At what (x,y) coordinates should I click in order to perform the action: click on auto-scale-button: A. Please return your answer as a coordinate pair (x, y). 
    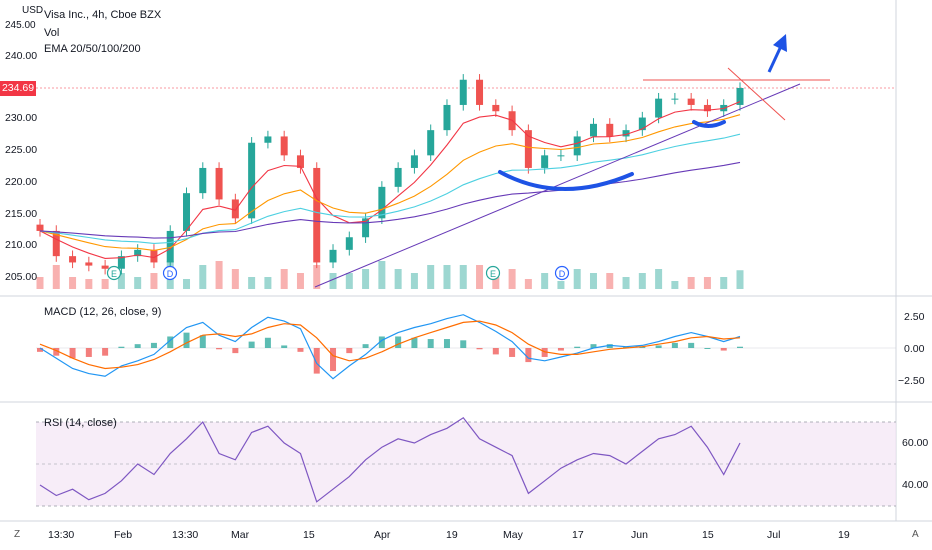
    Looking at the image, I should click on (915, 534).